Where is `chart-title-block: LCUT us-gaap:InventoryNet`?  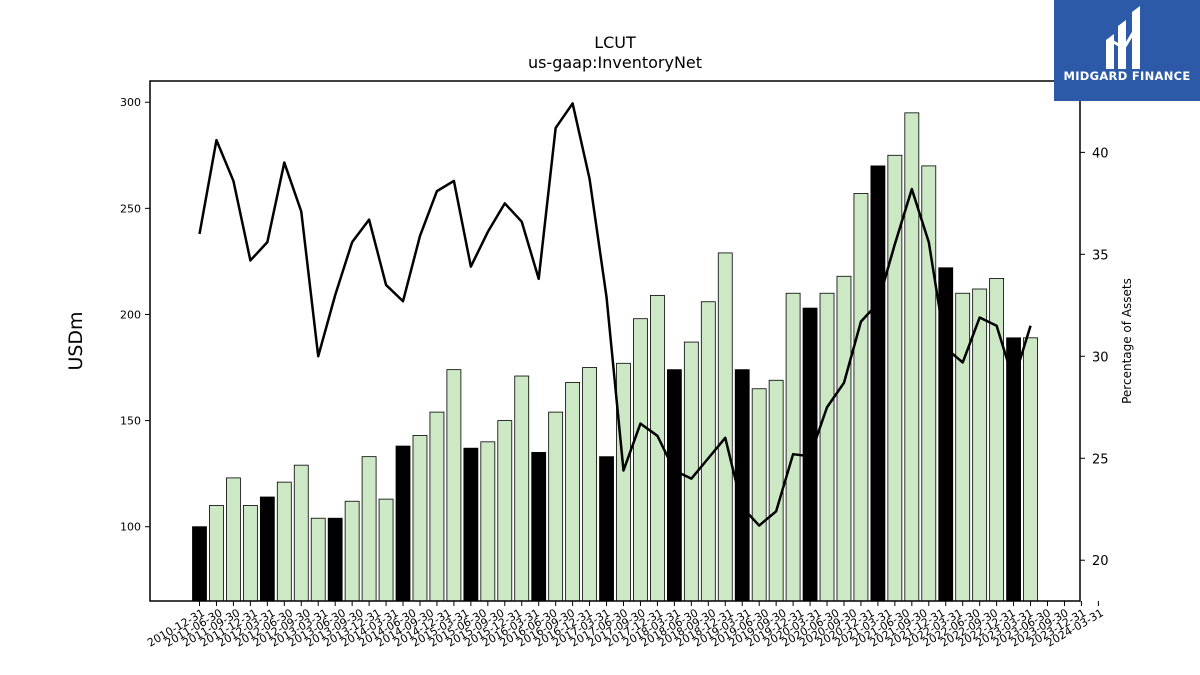
chart-title-block: LCUT us-gaap:InventoryNet is located at coordinates (615, 53).